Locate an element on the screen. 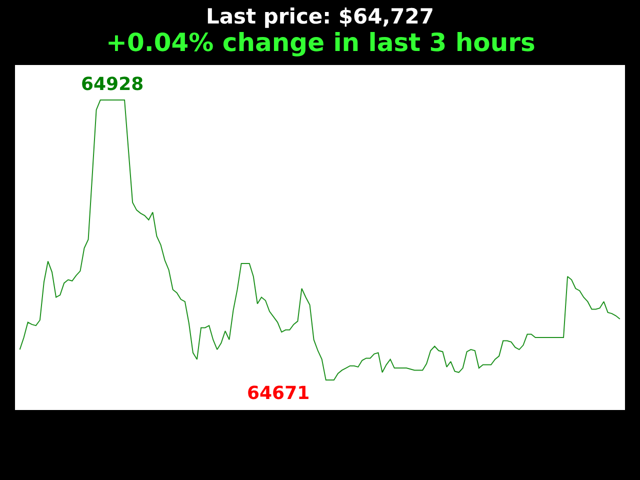 Image resolution: width=640 pixels, height=480 pixels. data-label: 64671 is located at coordinates (278, 393).